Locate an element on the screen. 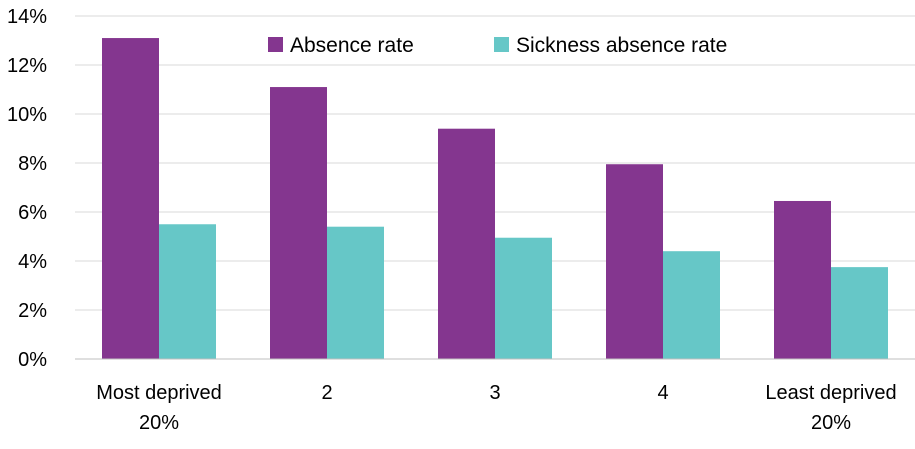 The height and width of the screenshot is (449, 915). category-label: 4 is located at coordinates (662, 393).